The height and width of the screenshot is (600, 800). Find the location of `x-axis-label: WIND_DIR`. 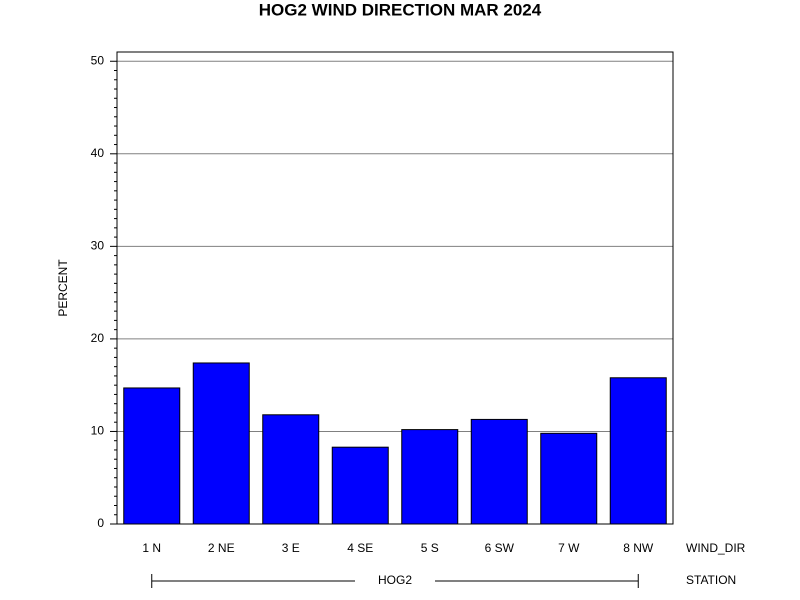

x-axis-label: WIND_DIR is located at coordinates (716, 548).